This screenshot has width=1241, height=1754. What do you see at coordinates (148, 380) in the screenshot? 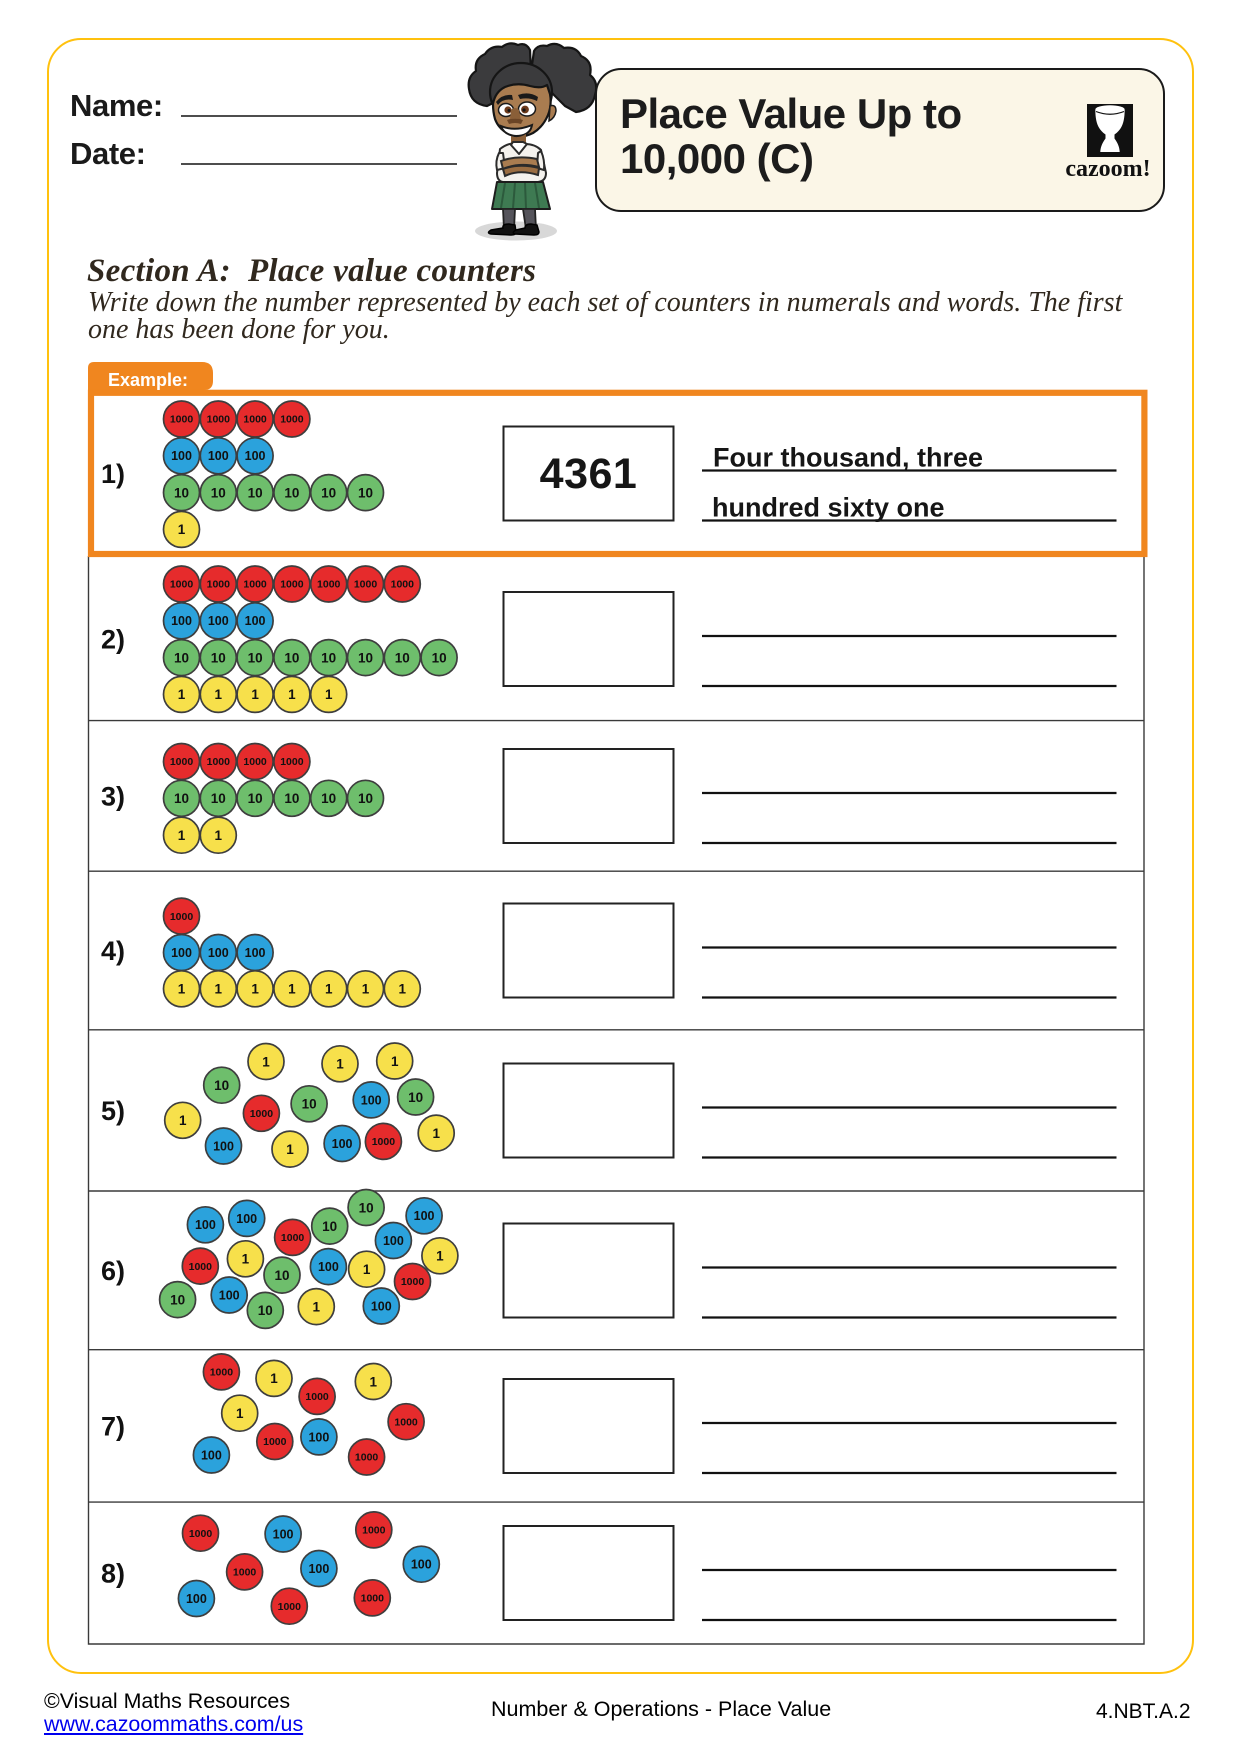
I see `svg-text: Example:` at bounding box center [148, 380].